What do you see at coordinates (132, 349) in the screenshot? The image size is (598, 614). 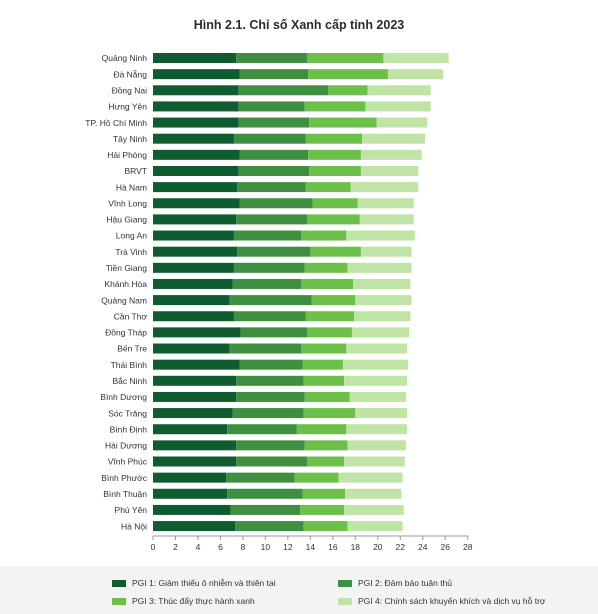 I see `category-label: Bến Tre` at bounding box center [132, 349].